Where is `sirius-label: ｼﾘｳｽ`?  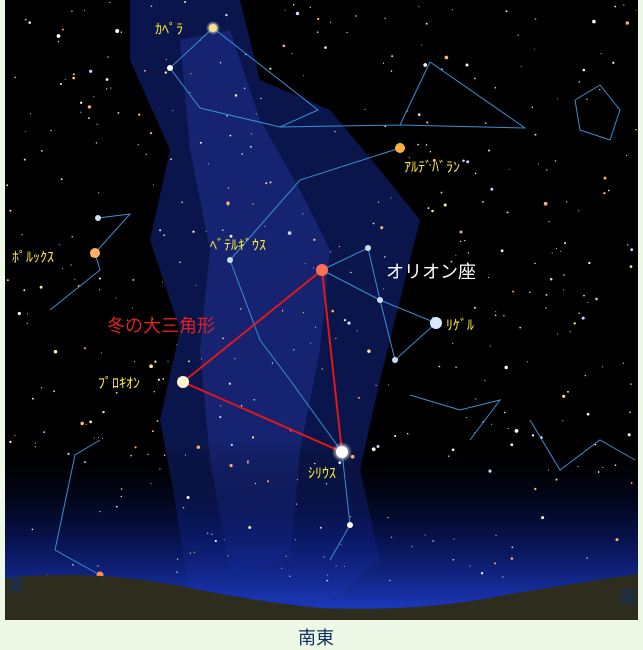
sirius-label: ｼﾘｳｽ is located at coordinates (322, 474).